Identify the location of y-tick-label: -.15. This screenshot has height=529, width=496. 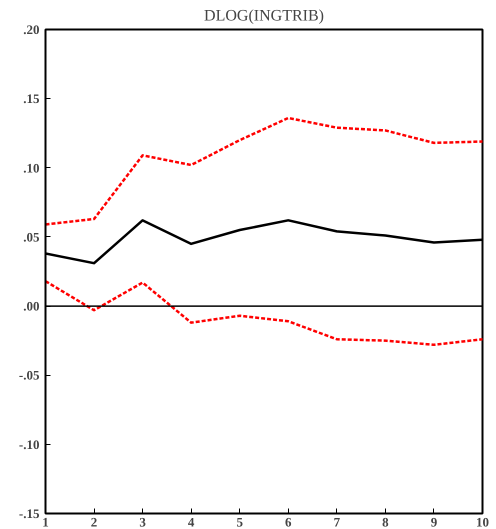
(29, 513).